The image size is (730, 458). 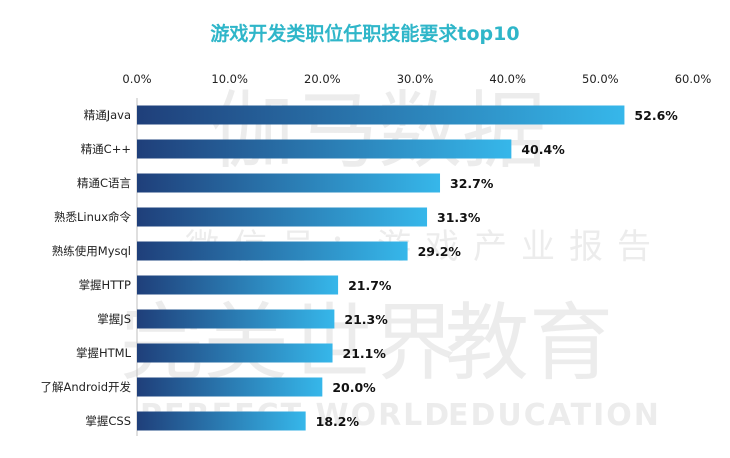 I want to click on watermark-education-cn: 教育, so click(x=529, y=343).